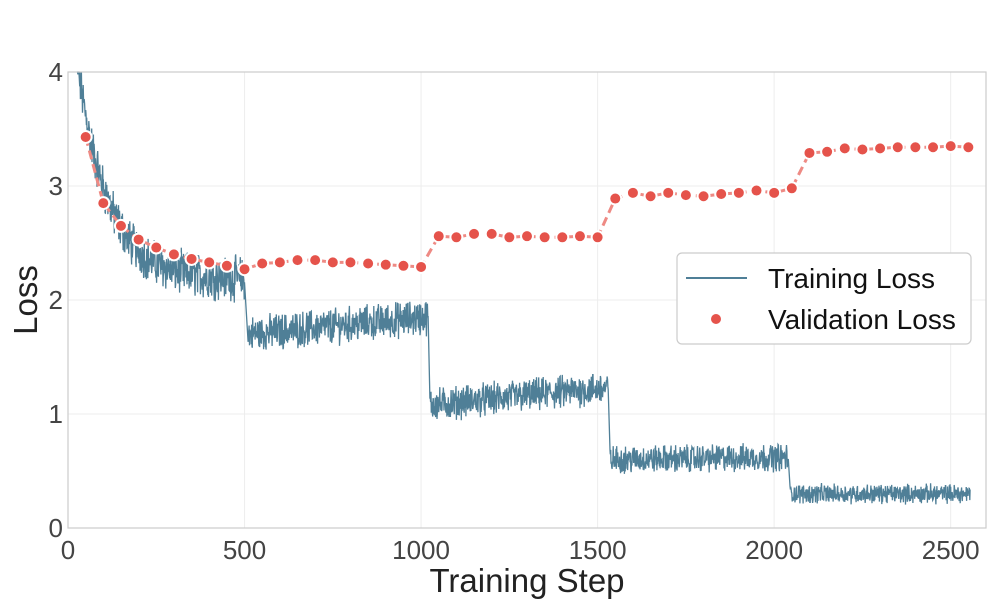  Describe the element at coordinates (951, 550) in the screenshot. I see `x-tick-label: 2500` at that location.